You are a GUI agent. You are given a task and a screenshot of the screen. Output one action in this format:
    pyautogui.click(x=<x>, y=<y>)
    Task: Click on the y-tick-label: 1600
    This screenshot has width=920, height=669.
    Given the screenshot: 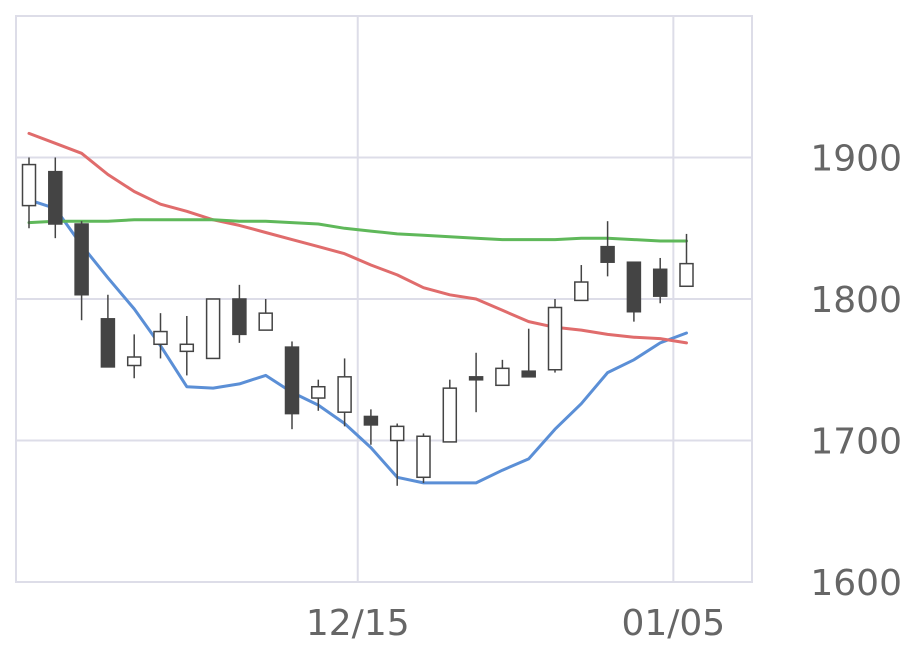 What is the action you would take?
    pyautogui.click(x=856, y=583)
    